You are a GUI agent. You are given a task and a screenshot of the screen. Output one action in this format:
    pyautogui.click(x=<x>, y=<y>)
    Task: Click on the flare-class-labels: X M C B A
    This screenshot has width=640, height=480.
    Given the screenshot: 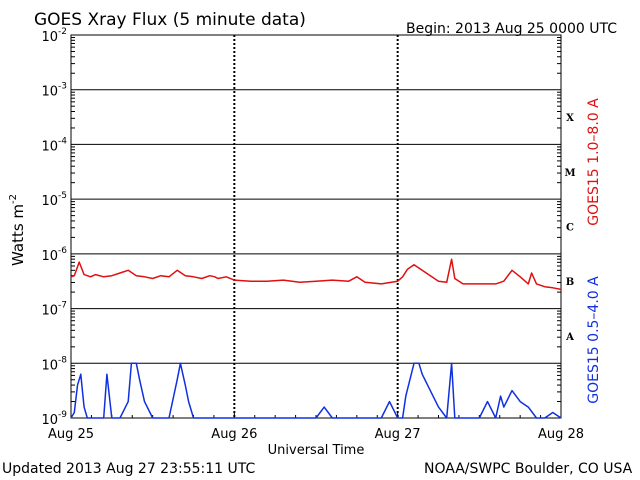 What is the action you would take?
    pyautogui.click(x=569, y=228)
    